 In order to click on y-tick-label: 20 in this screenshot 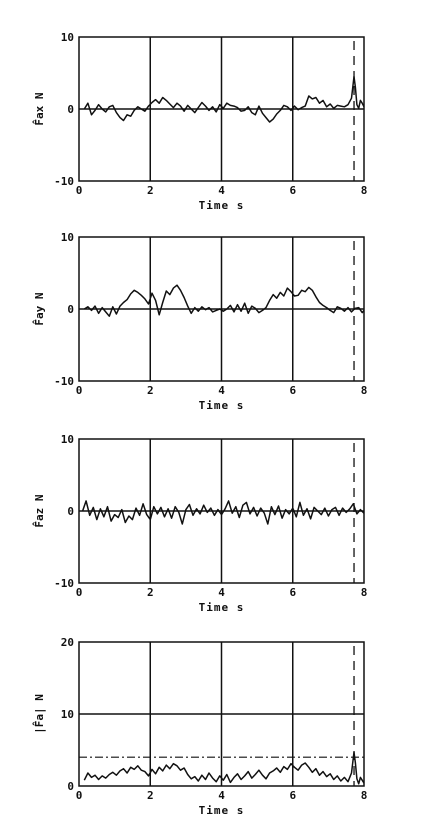, I will do `click(67, 642)`.